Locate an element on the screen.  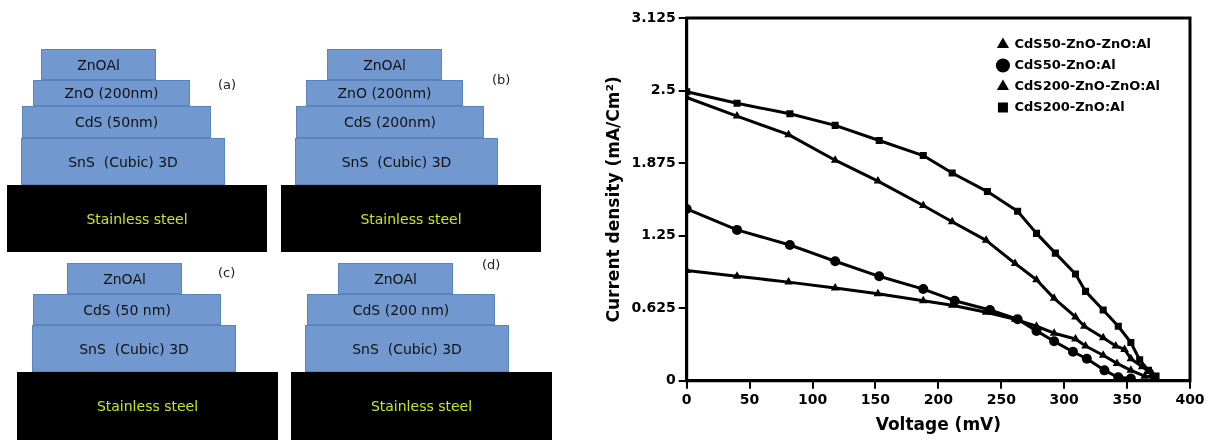
y-tick-label: 0 is located at coordinates (670, 379).